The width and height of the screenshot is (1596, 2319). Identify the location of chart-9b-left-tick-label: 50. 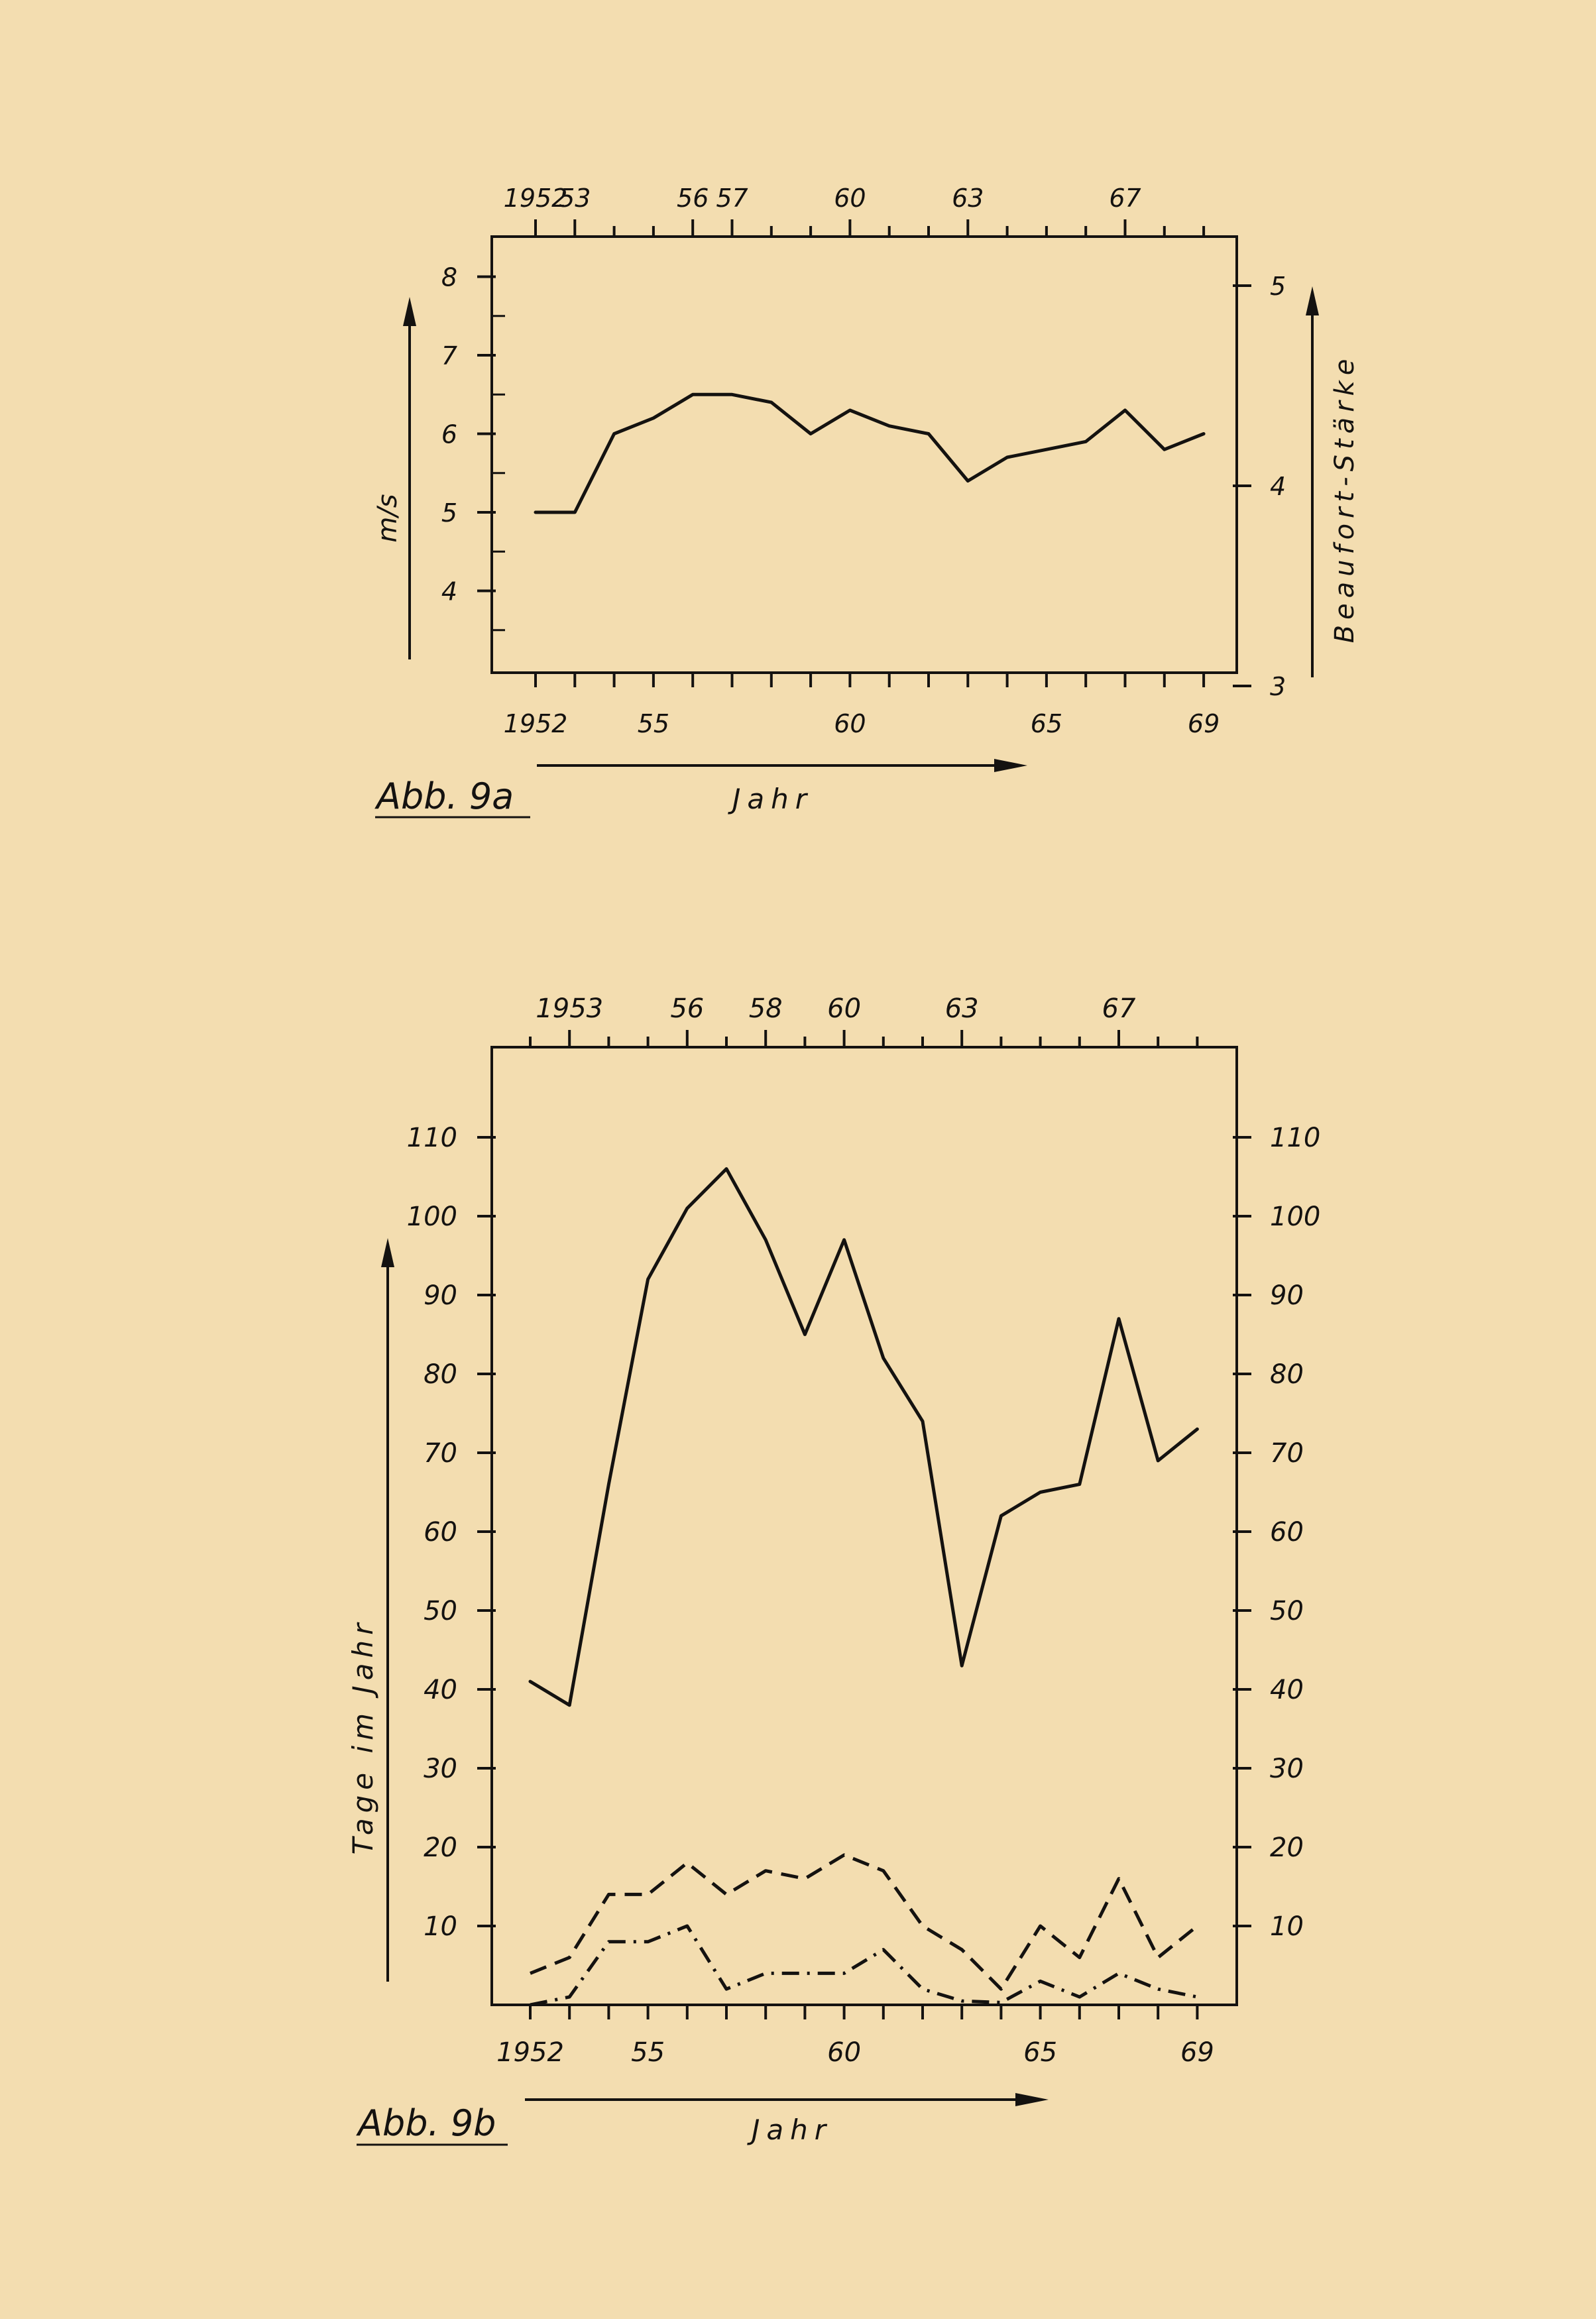
(440, 1611).